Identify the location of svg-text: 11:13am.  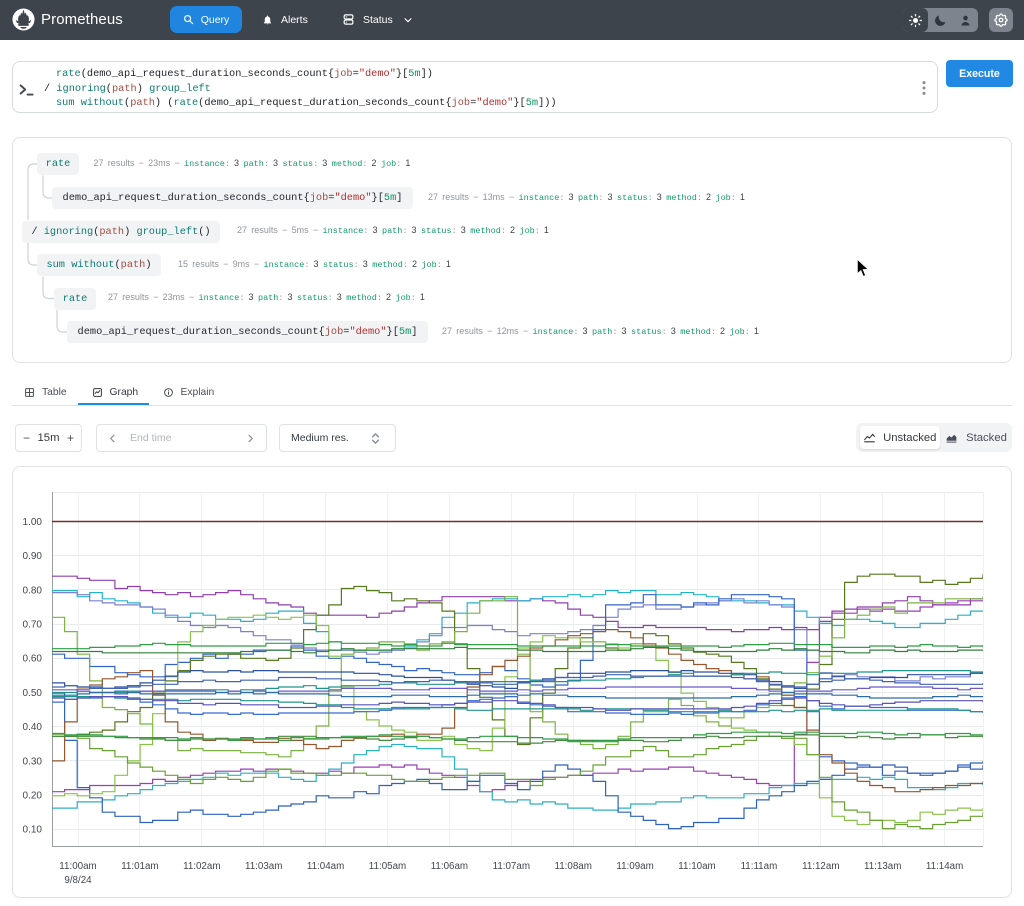
(882, 866).